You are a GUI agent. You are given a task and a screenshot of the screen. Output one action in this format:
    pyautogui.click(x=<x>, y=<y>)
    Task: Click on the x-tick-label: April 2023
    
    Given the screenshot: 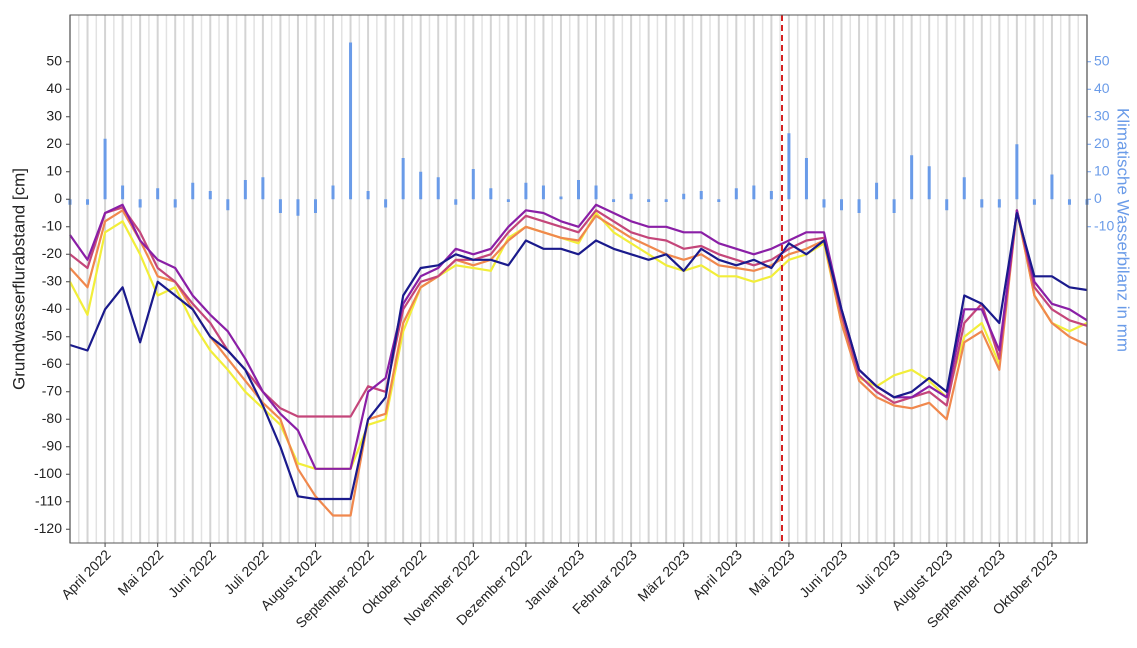 What is the action you would take?
    pyautogui.click(x=717, y=574)
    